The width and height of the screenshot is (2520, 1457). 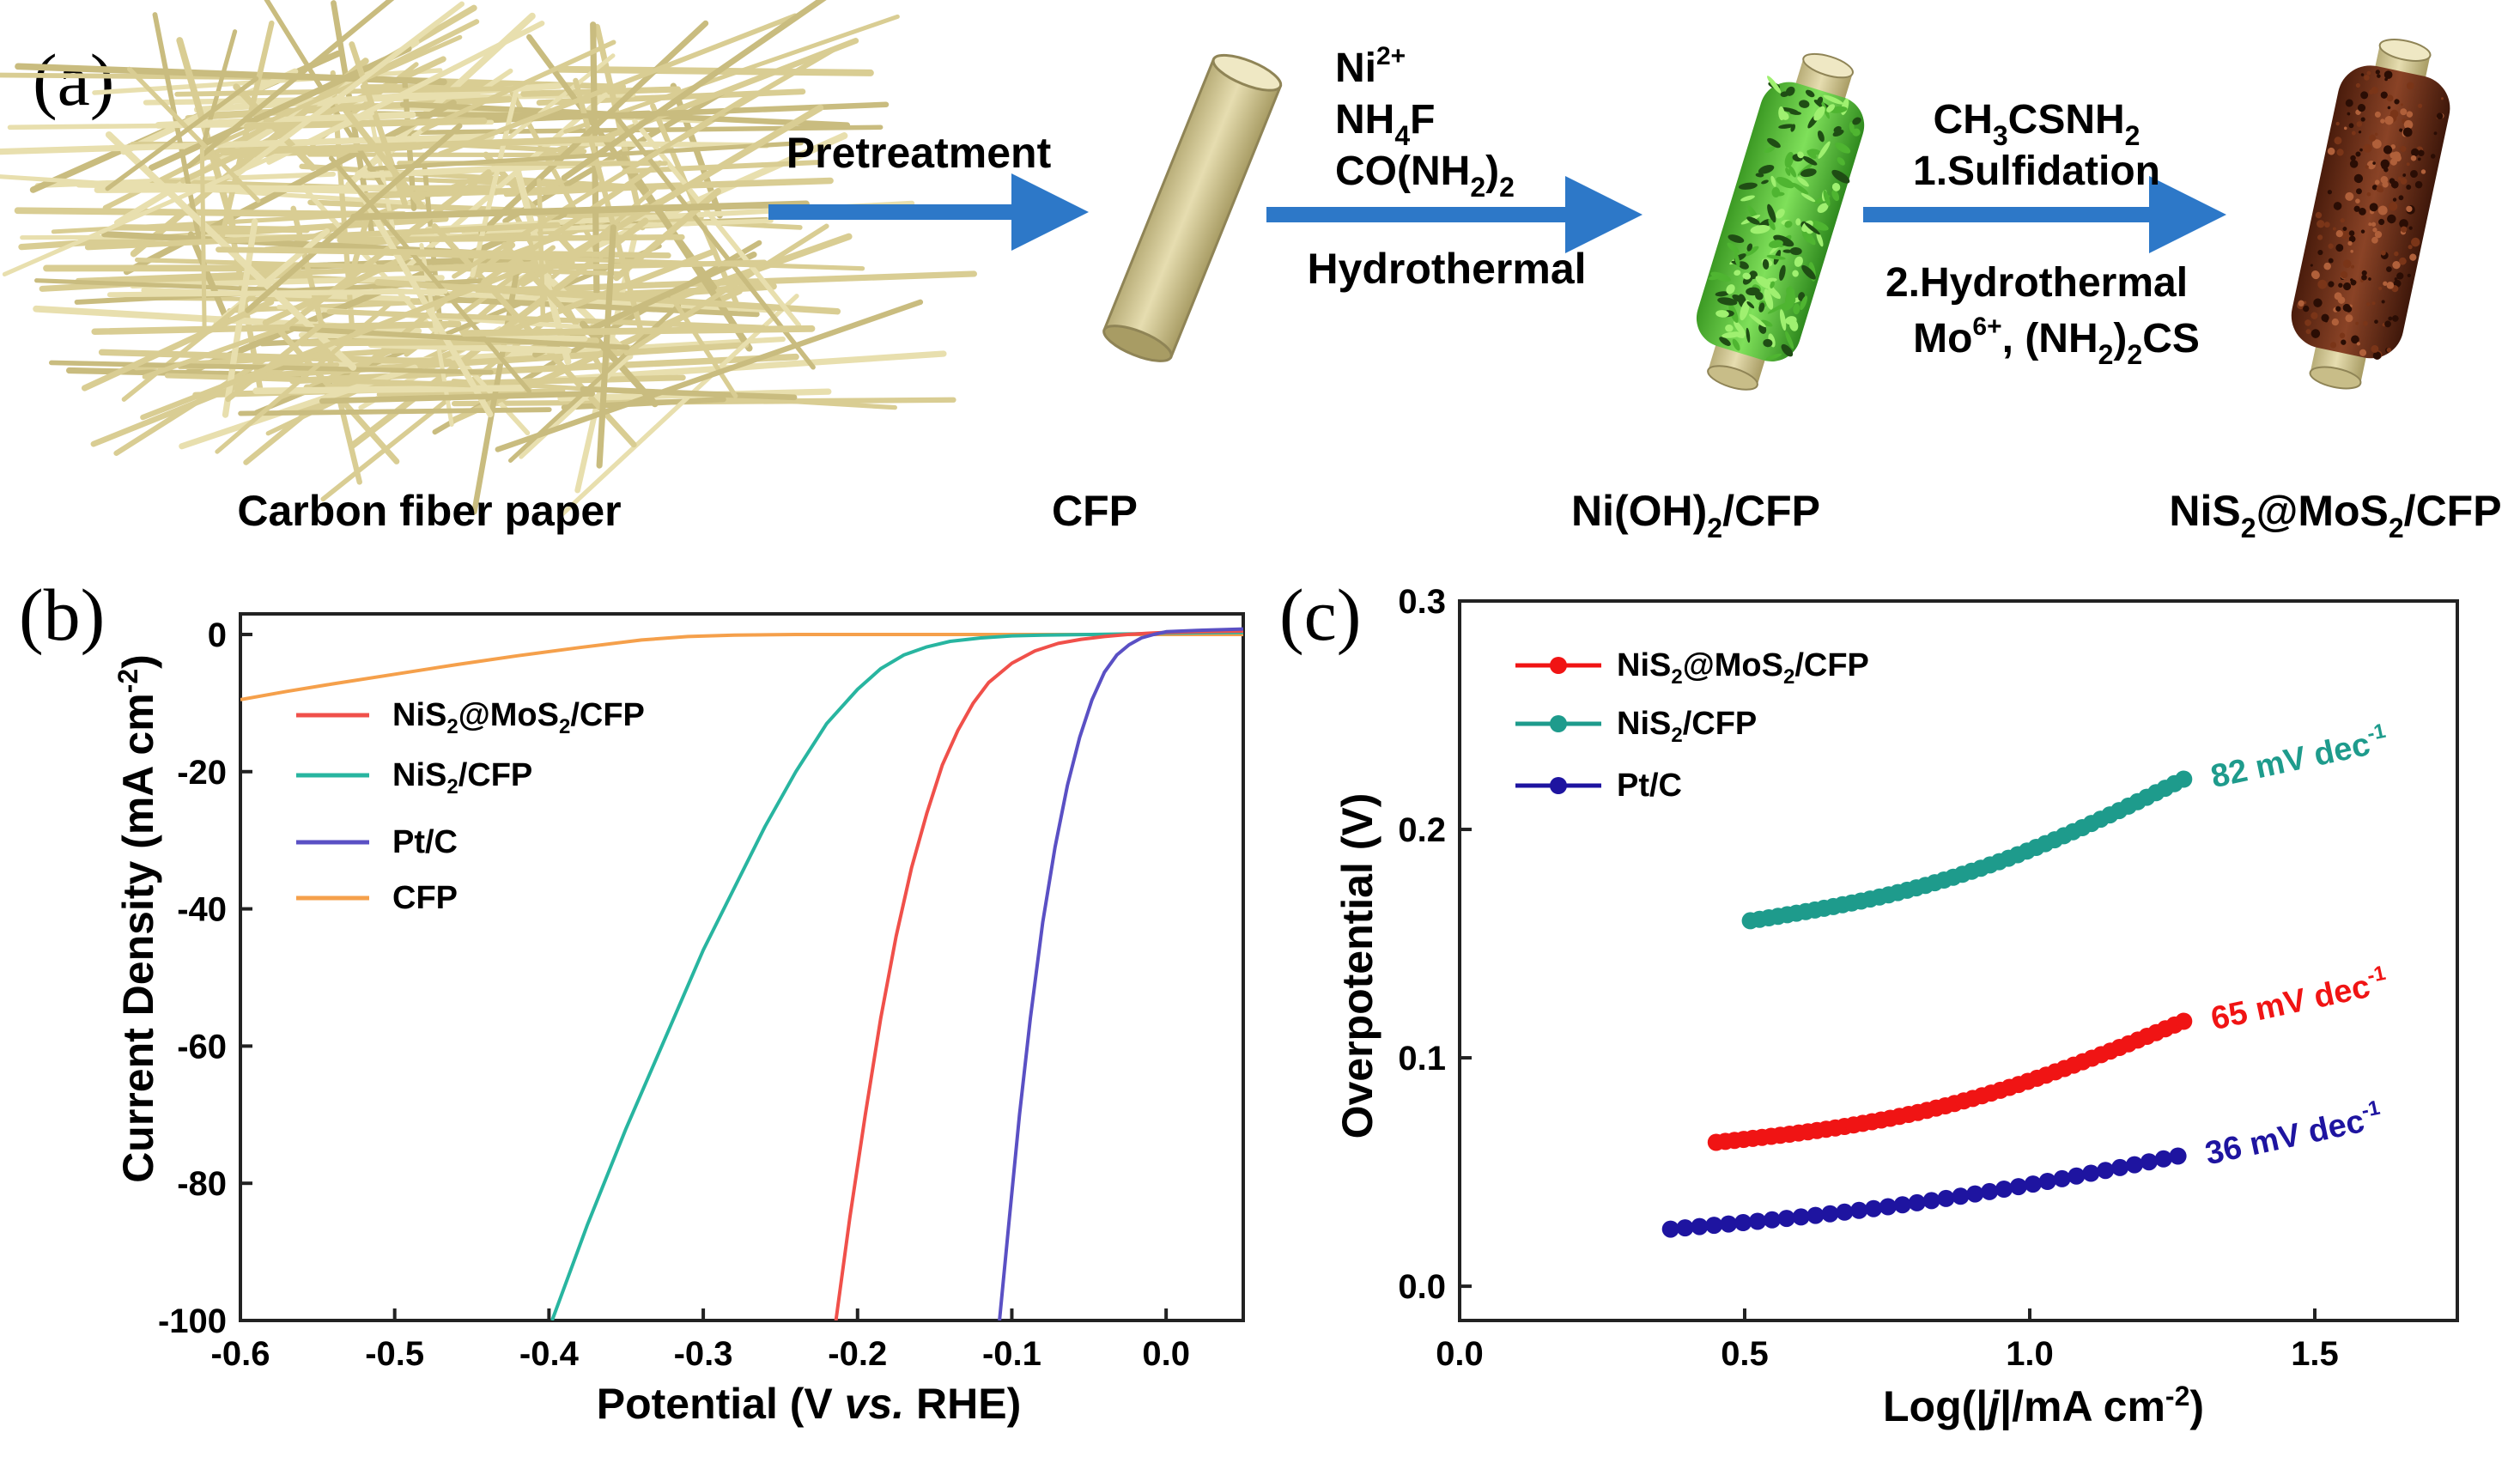 What do you see at coordinates (2299, 1000) in the screenshot?
I see `chart-c-slope-annotation: 65 mV dec-1` at bounding box center [2299, 1000].